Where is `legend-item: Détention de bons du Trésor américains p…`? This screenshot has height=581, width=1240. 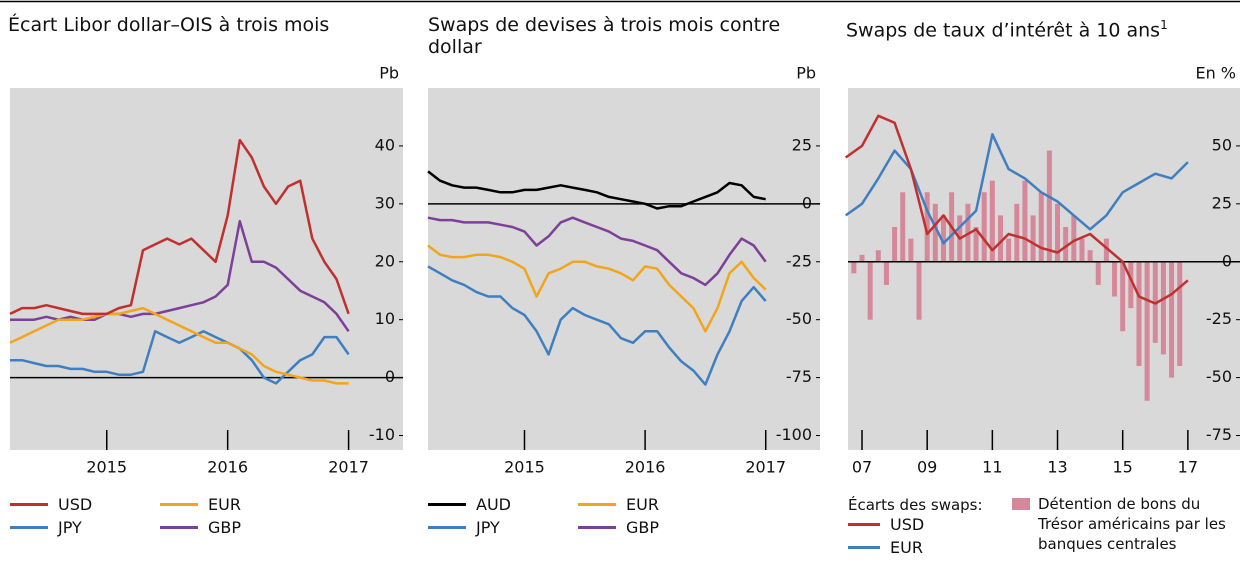 legend-item: Détention de bons du Trésor américains p… is located at coordinates (1122, 524).